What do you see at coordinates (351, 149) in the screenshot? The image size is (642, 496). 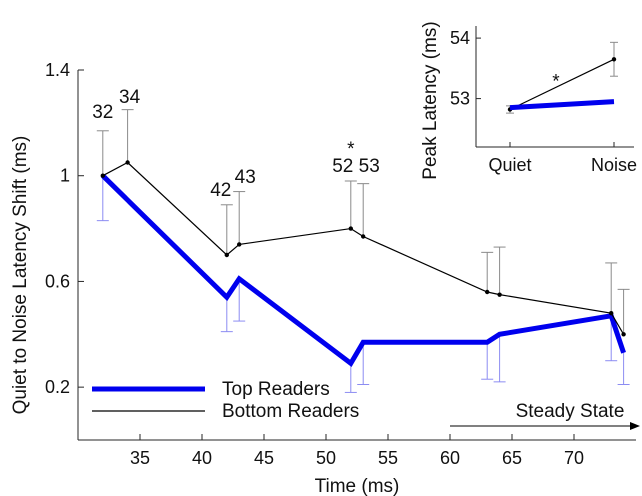 I see `significance-marker: *` at bounding box center [351, 149].